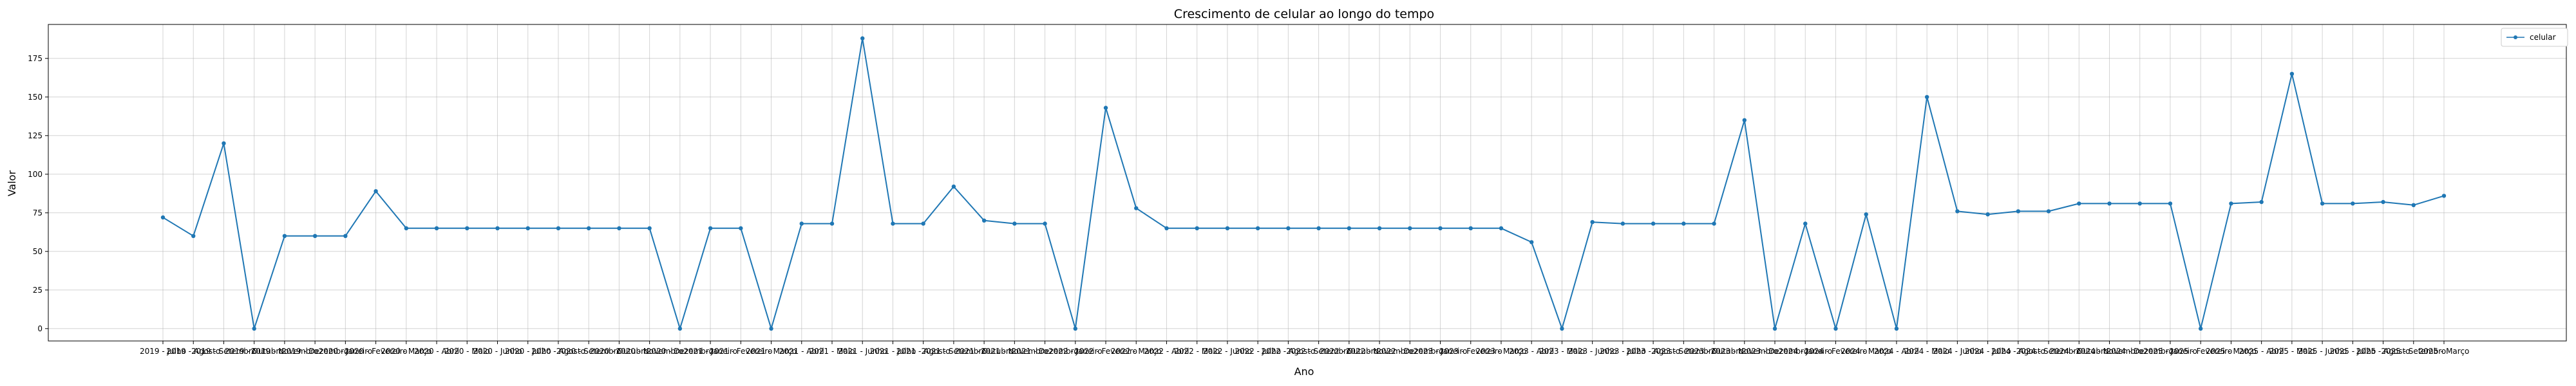 The height and width of the screenshot is (386, 2576). I want to click on x-tick-label: 2022 - Maio, so click(1197, 351).